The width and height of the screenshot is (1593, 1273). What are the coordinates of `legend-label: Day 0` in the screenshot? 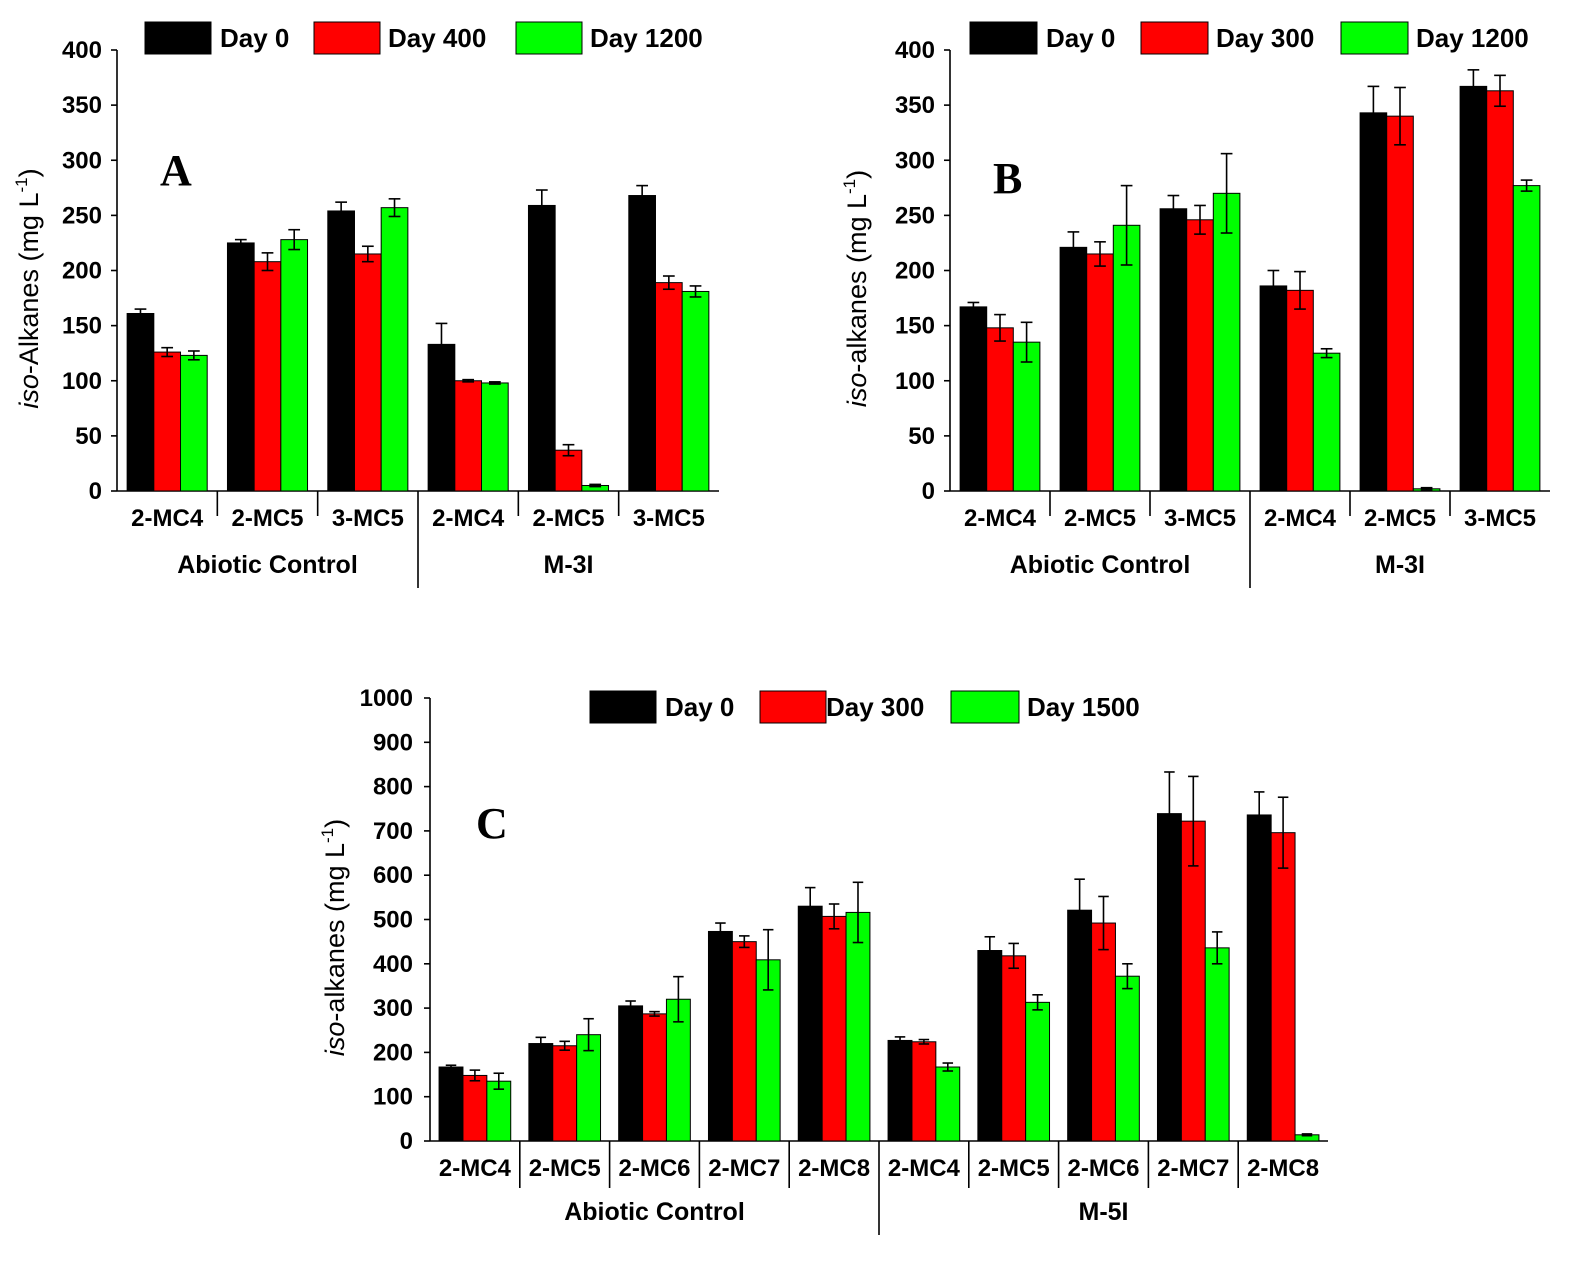 It's located at (254, 38).